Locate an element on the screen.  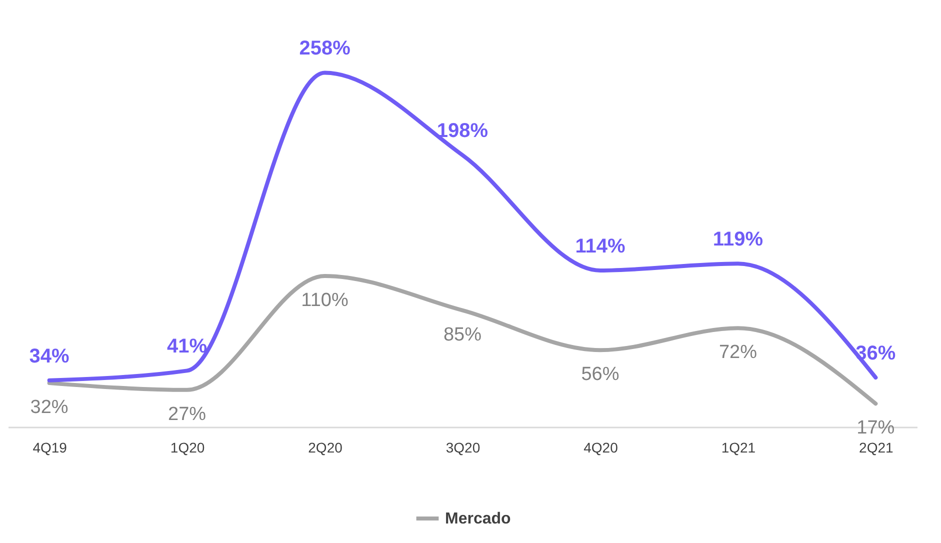
x-tick-label: 2Q21 is located at coordinates (876, 448).